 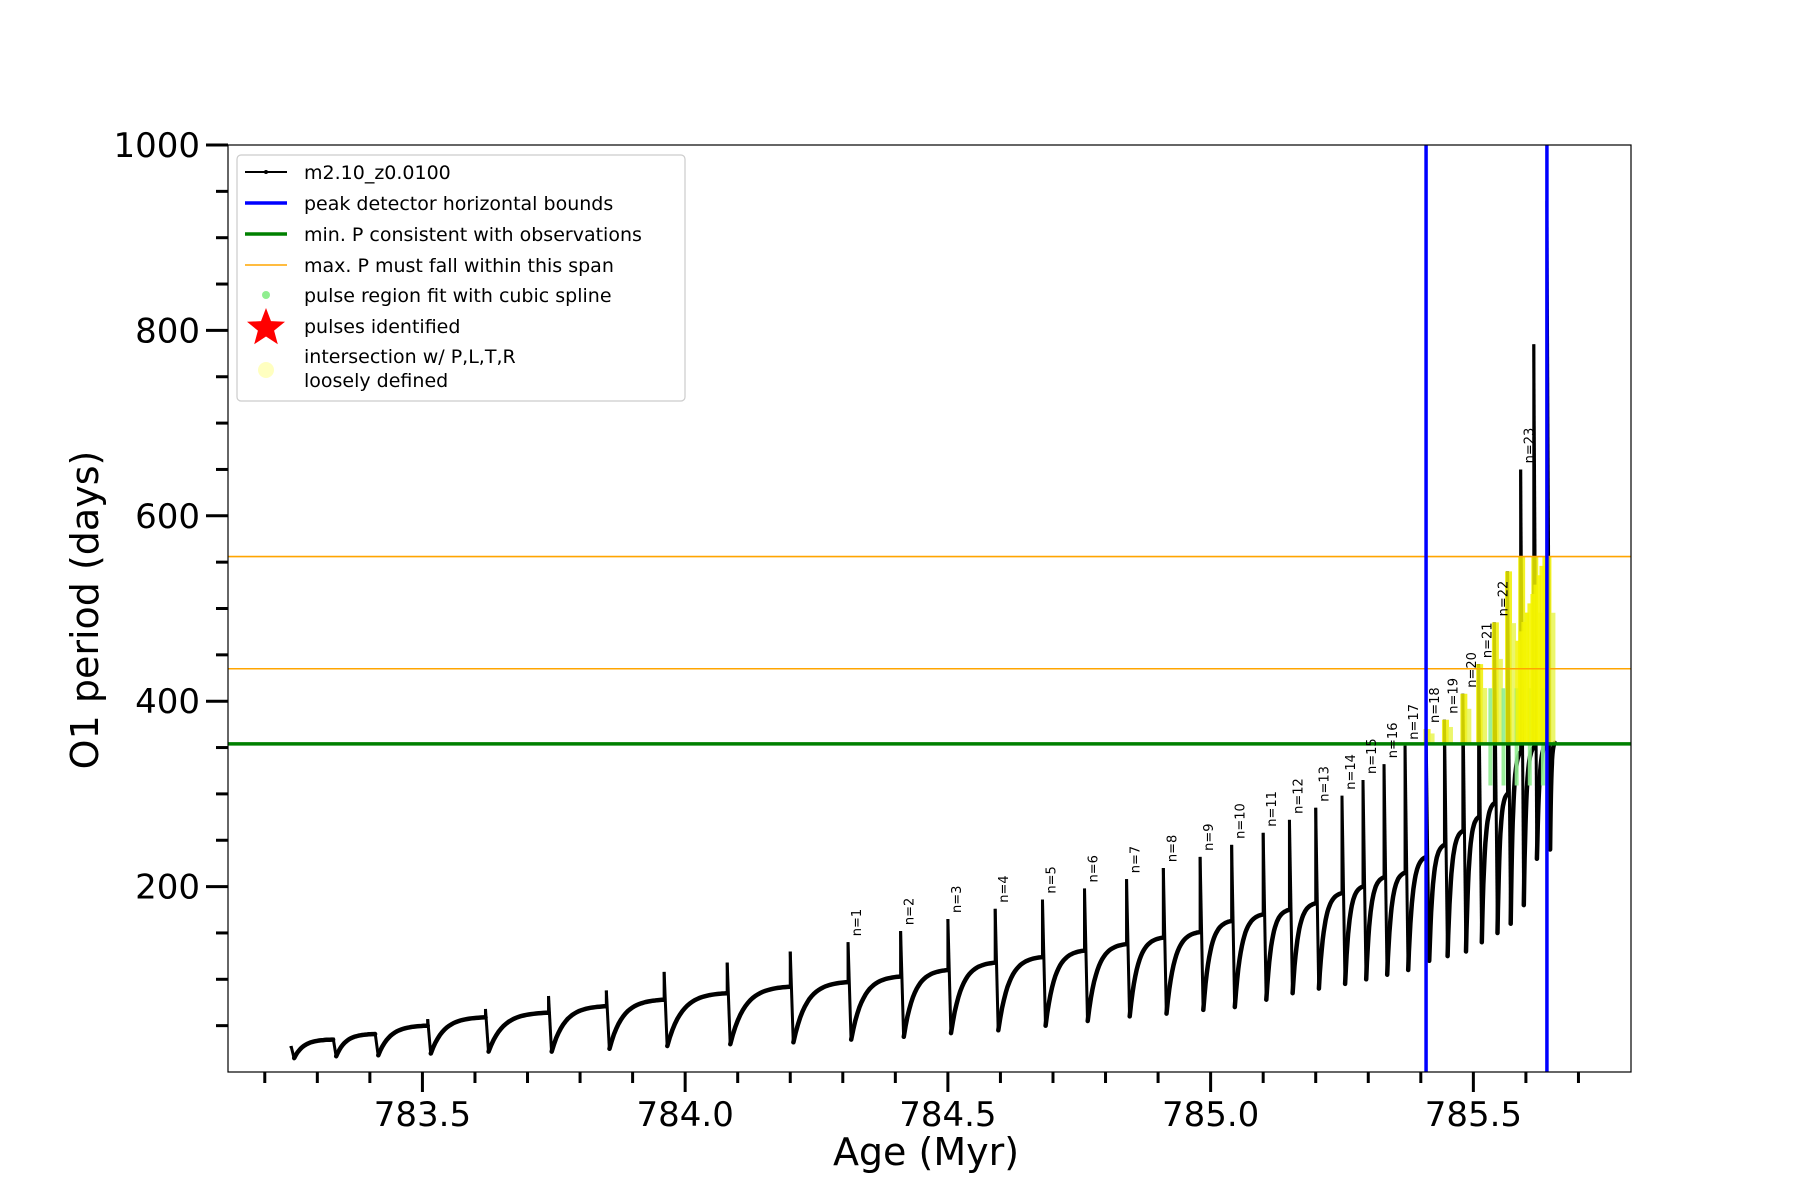 I want to click on legend-item: pulse region fit with cubic spline, so click(x=437, y=296).